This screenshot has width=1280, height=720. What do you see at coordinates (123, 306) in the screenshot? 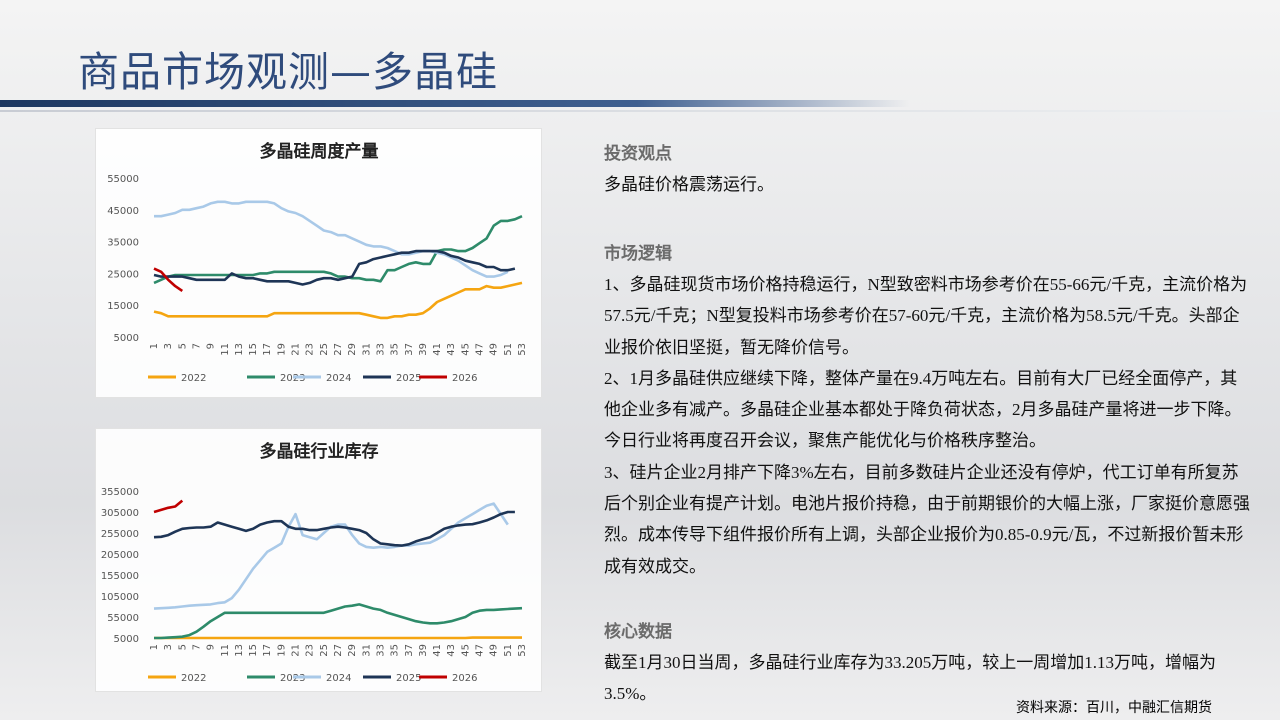
I see `y-tick-label: 15000` at bounding box center [123, 306].